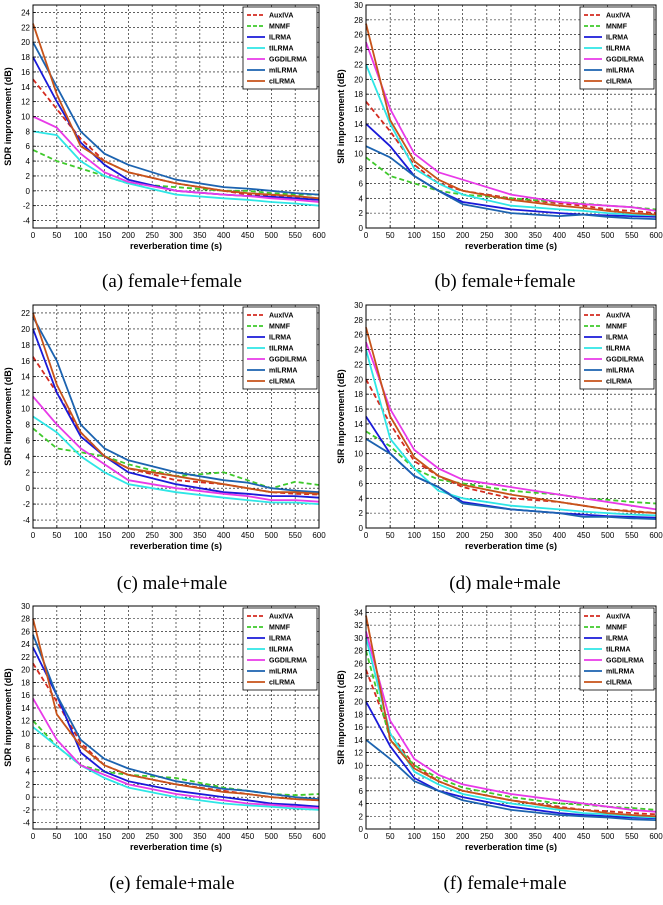  Describe the element at coordinates (25, 644) in the screenshot. I see `y-tick-label: 24` at that location.